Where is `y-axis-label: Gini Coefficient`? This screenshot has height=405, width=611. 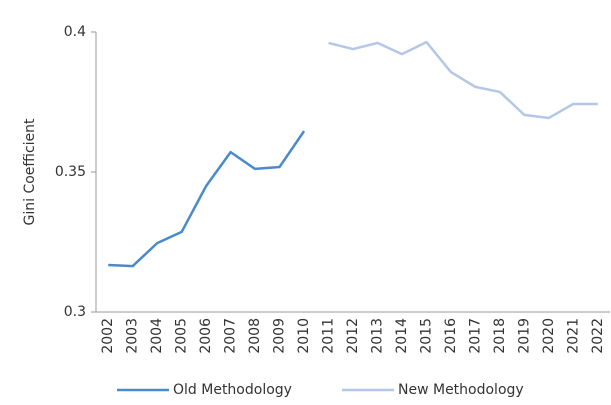
y-axis-label: Gini Coefficient is located at coordinates (30, 172).